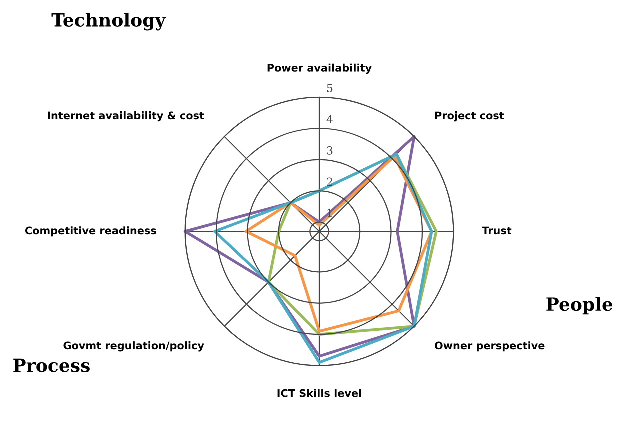 The width and height of the screenshot is (639, 437). Describe the element at coordinates (126, 117) in the screenshot. I see `spoke-label: Internet availability & cost` at that location.